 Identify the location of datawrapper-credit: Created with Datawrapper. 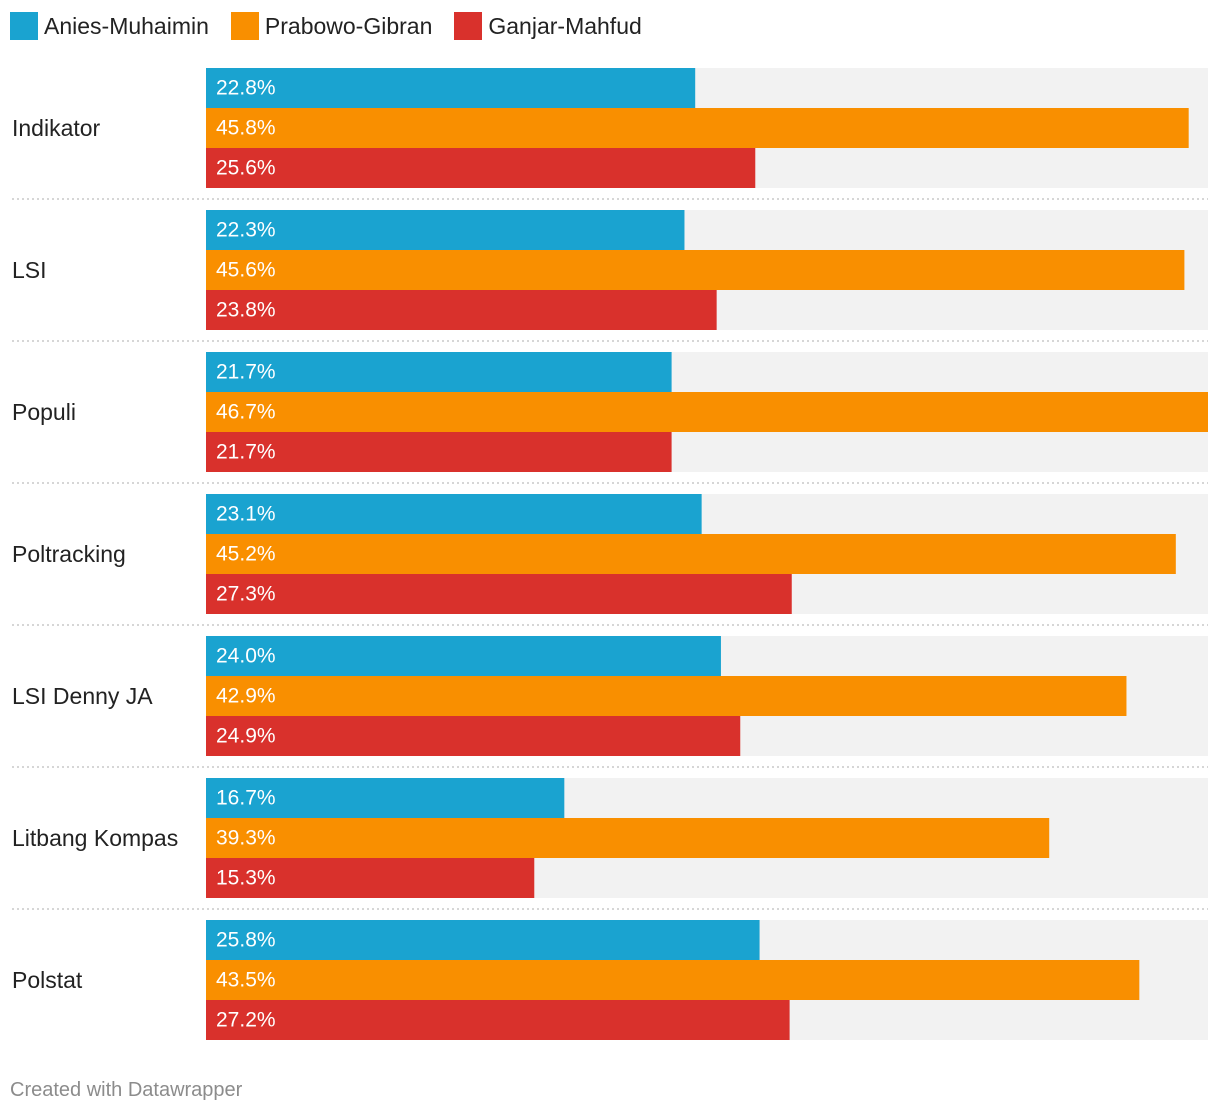
(126, 1090).